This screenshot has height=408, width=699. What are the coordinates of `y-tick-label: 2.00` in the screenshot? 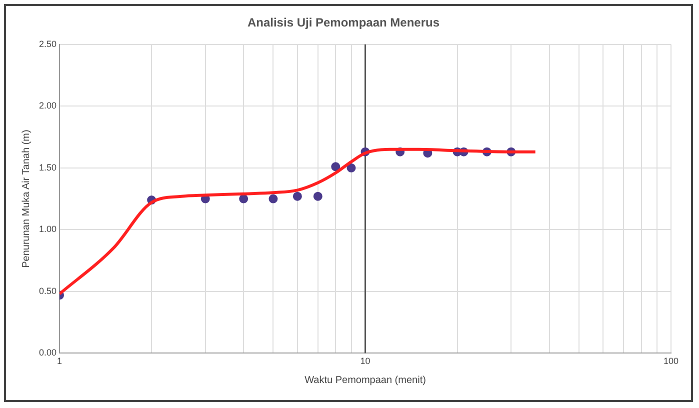 It's located at (47, 105).